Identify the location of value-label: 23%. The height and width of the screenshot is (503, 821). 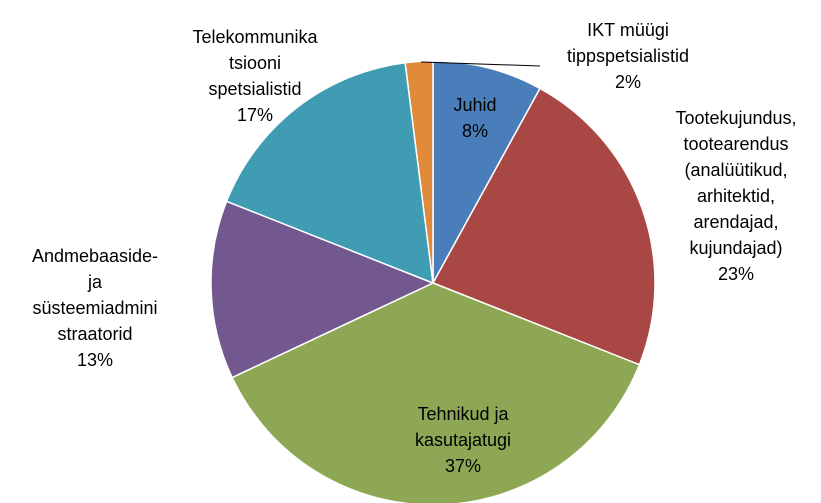
(736, 274).